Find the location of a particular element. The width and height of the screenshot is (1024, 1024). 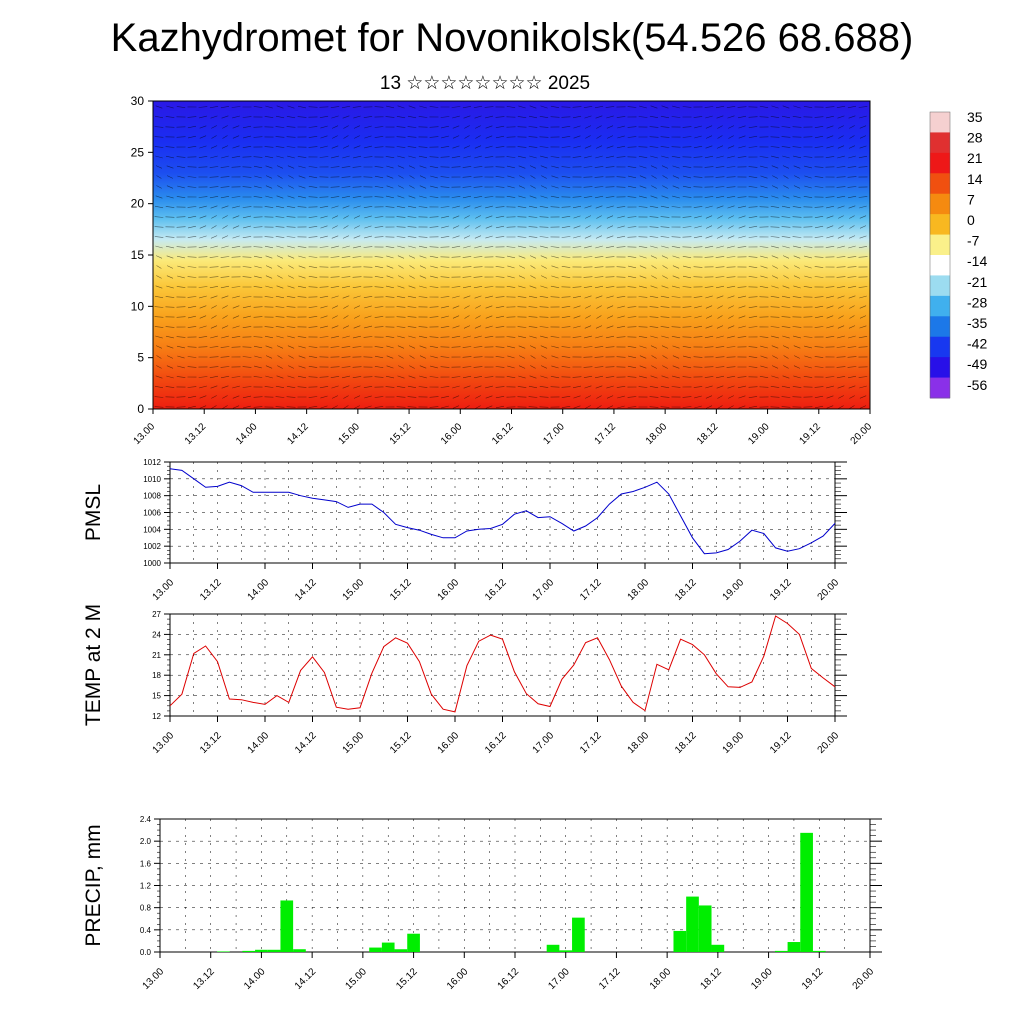

y-tick-label: 1002 is located at coordinates (152, 546).